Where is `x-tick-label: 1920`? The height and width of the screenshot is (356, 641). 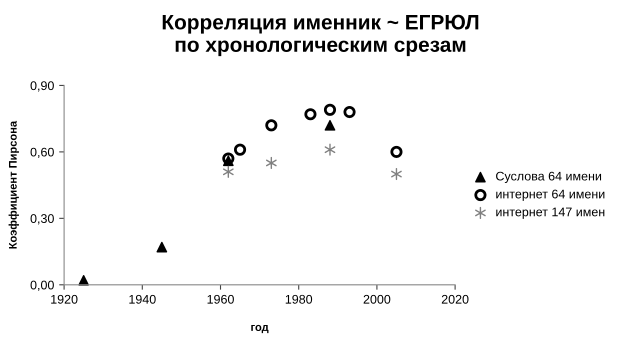
x-tick-label: 1920 is located at coordinates (64, 299).